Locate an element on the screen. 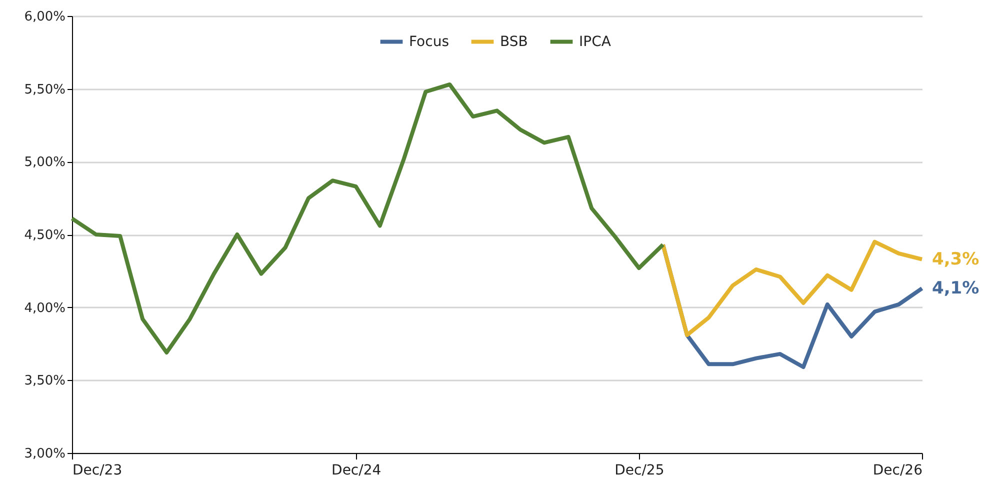 This screenshot has height=483, width=986. y-tick-label: 5,00% is located at coordinates (45, 162).